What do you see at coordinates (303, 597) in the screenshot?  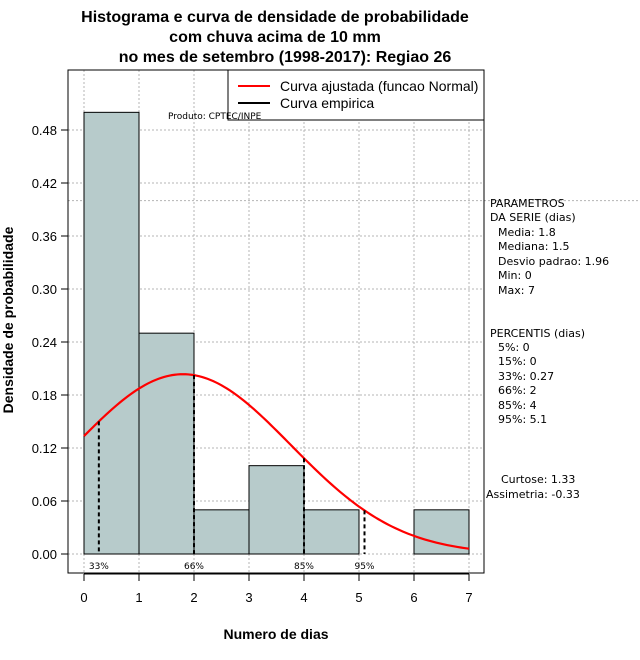 I see `x-tick-label-4: 4` at bounding box center [303, 597].